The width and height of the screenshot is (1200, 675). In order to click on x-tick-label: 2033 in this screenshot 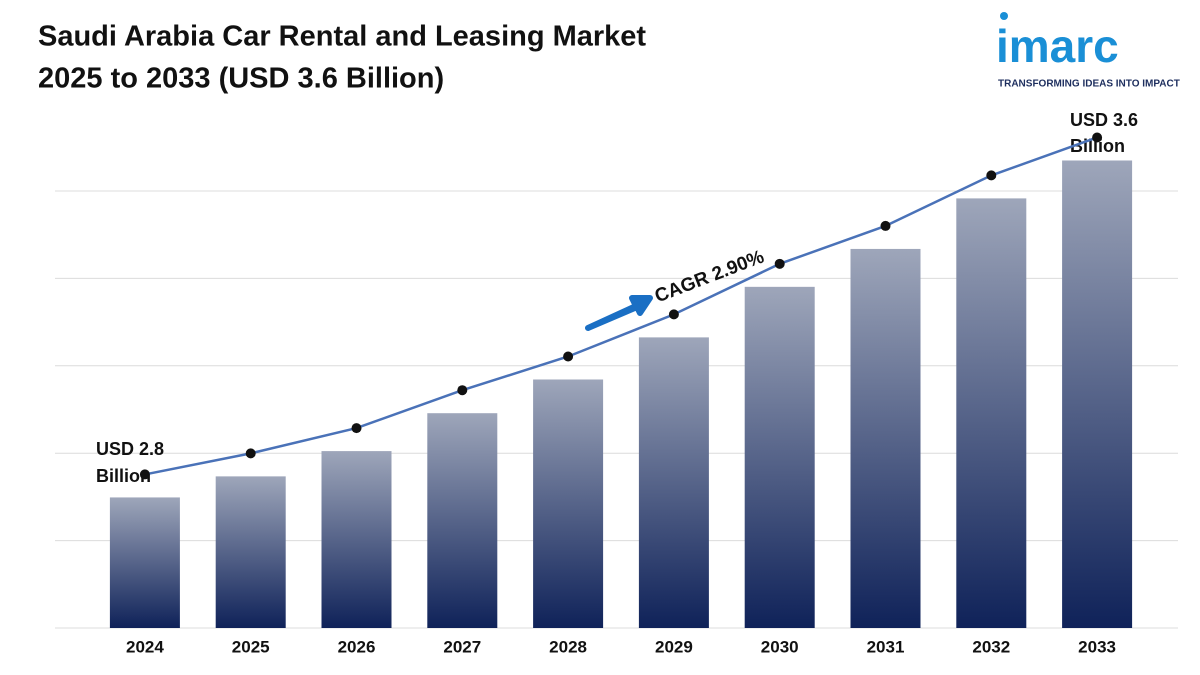, I will do `click(1097, 646)`.